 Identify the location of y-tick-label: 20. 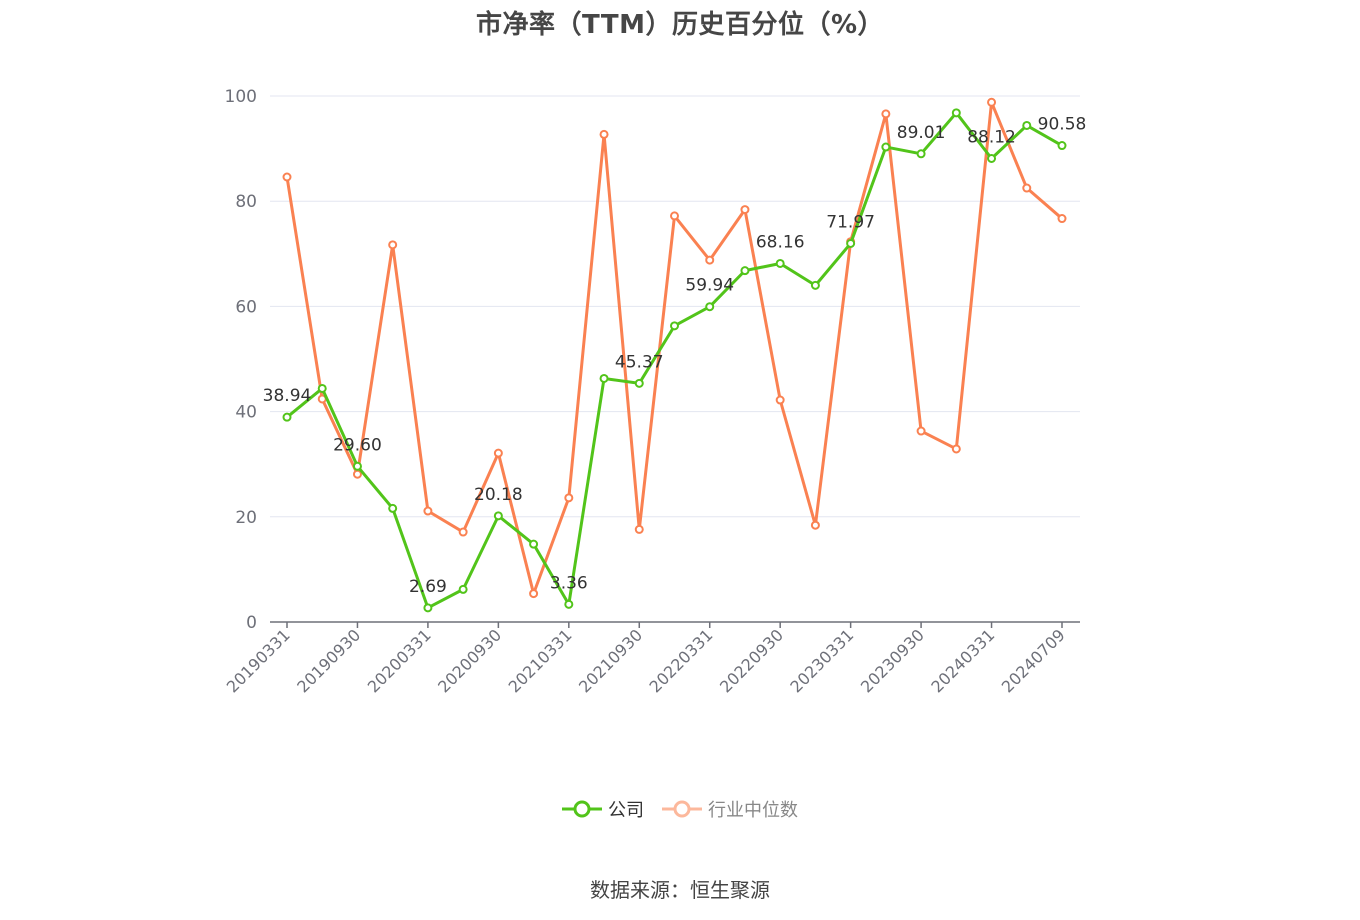
(246, 518).